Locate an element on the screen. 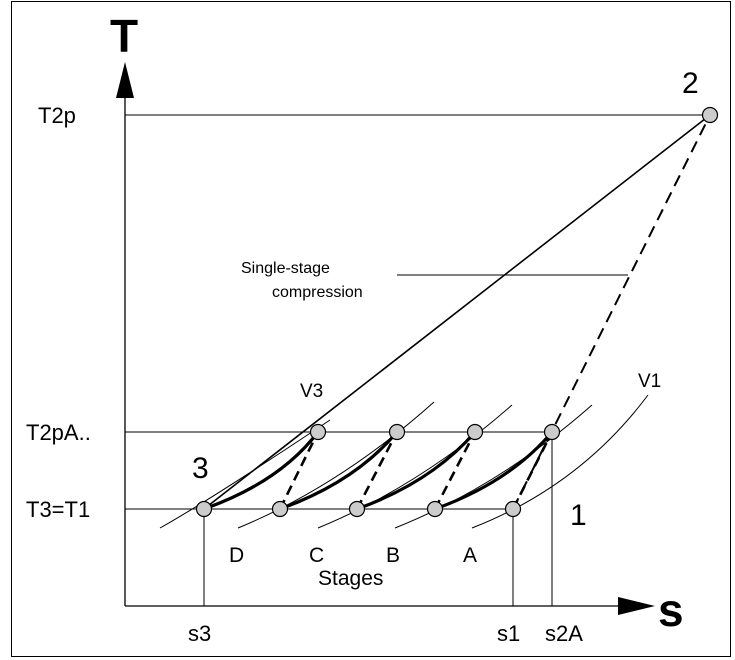 This screenshot has height=660, width=735. s2a-label: s2A is located at coordinates (564, 633).